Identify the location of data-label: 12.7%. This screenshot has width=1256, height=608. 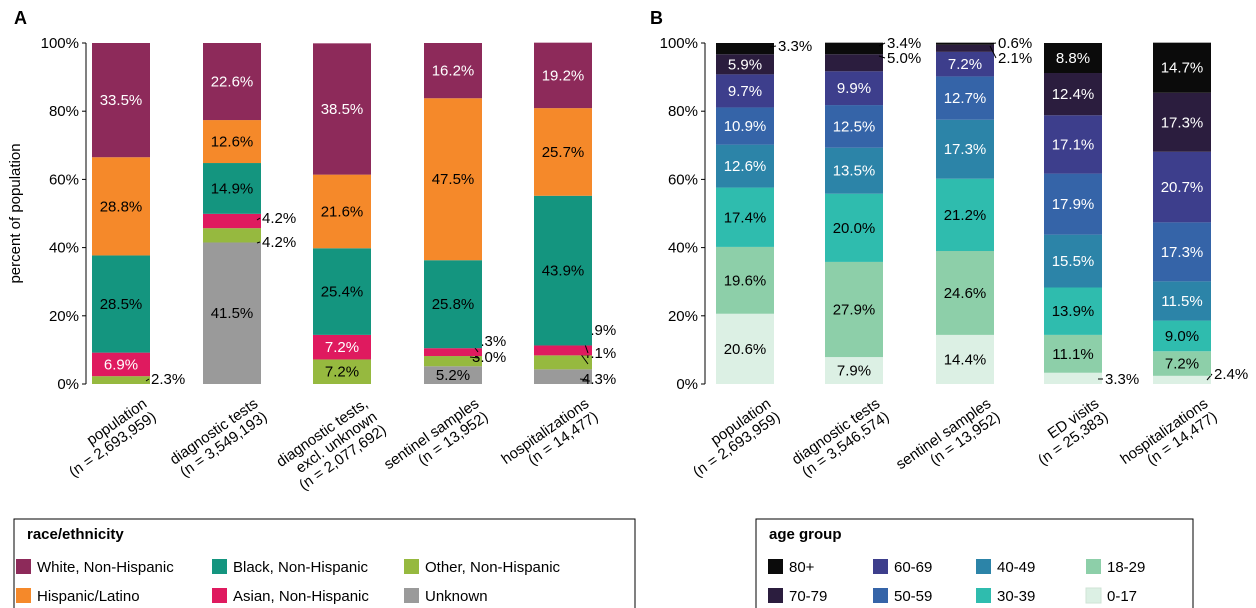
(965, 98).